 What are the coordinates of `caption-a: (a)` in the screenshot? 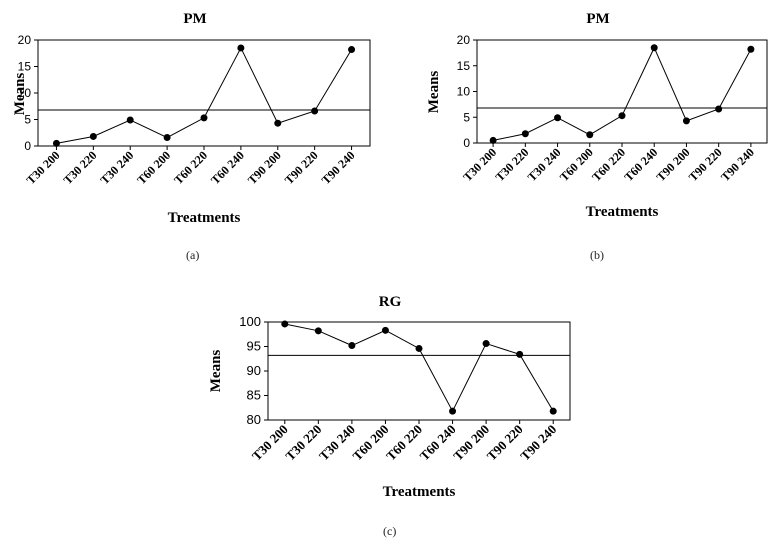 It's located at (193, 255).